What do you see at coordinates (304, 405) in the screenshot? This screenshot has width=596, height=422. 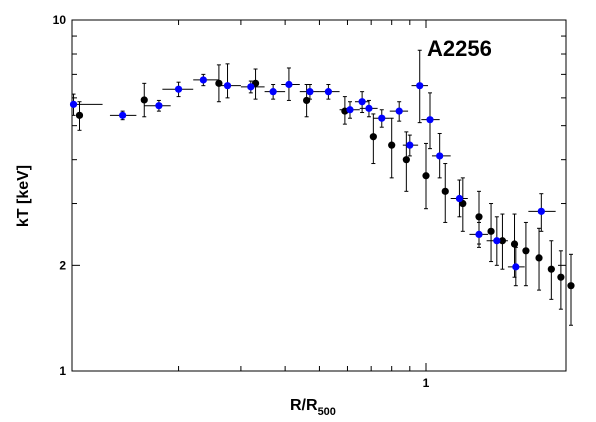 I see `x-axis-label-main: R/R` at bounding box center [304, 405].